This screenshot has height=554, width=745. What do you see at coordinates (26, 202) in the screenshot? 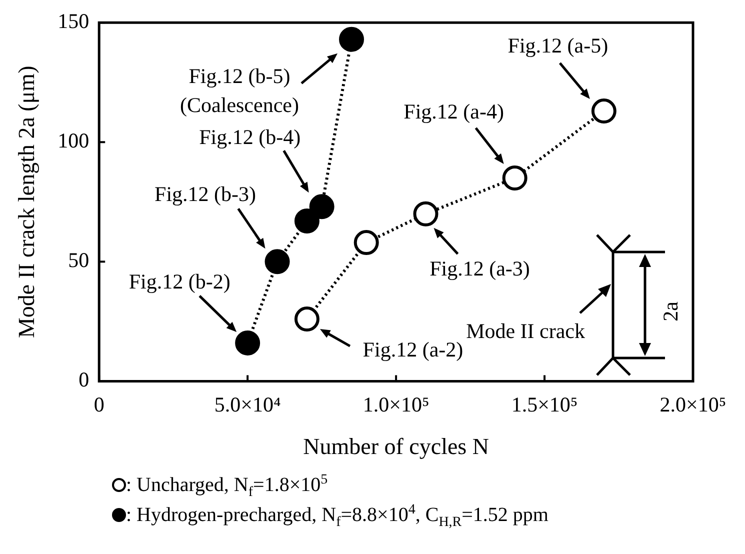
I see `y-axis-title: Mode II crack length 2a (μm)` at bounding box center [26, 202].